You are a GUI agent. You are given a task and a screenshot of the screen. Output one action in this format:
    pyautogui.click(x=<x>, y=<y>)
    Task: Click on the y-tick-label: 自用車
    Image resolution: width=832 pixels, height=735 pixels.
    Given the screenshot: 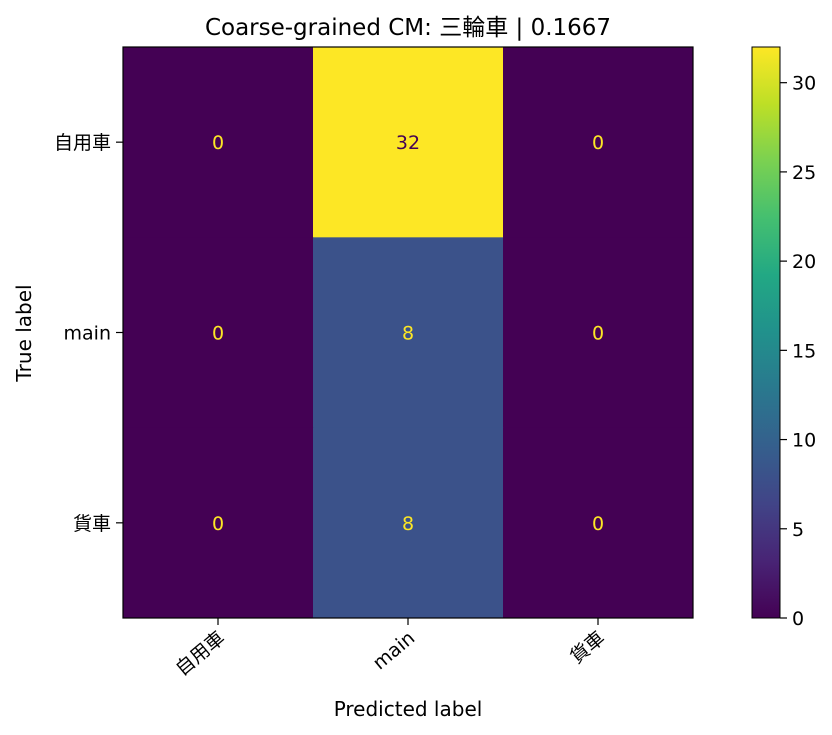 What is the action you would take?
    pyautogui.click(x=82, y=143)
    